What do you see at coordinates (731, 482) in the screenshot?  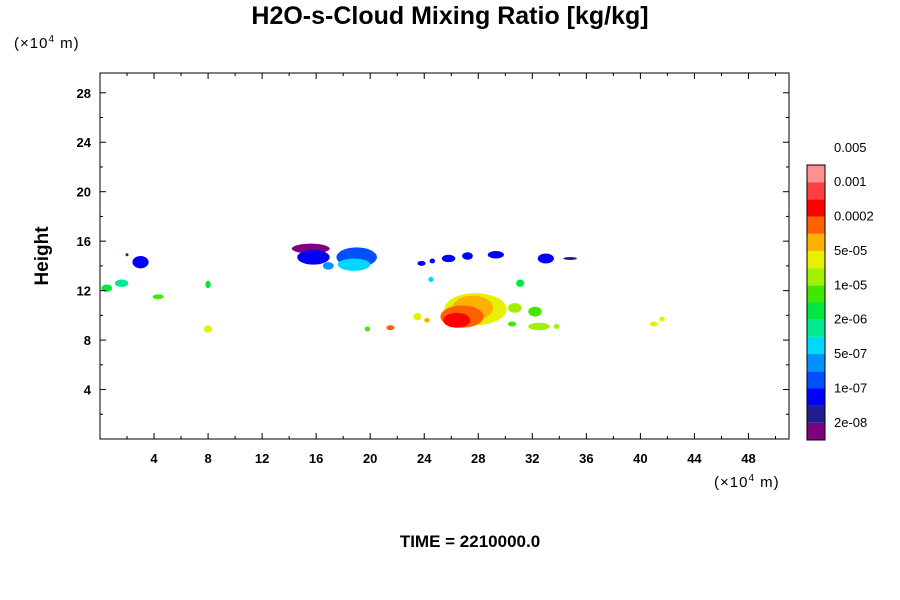 I see `x-unit-base: (×10` at bounding box center [731, 482].